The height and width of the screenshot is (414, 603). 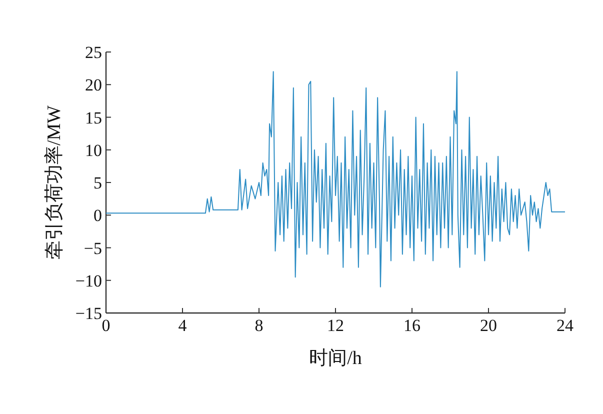 I want to click on y-tick-label: 10, so click(x=93, y=150).